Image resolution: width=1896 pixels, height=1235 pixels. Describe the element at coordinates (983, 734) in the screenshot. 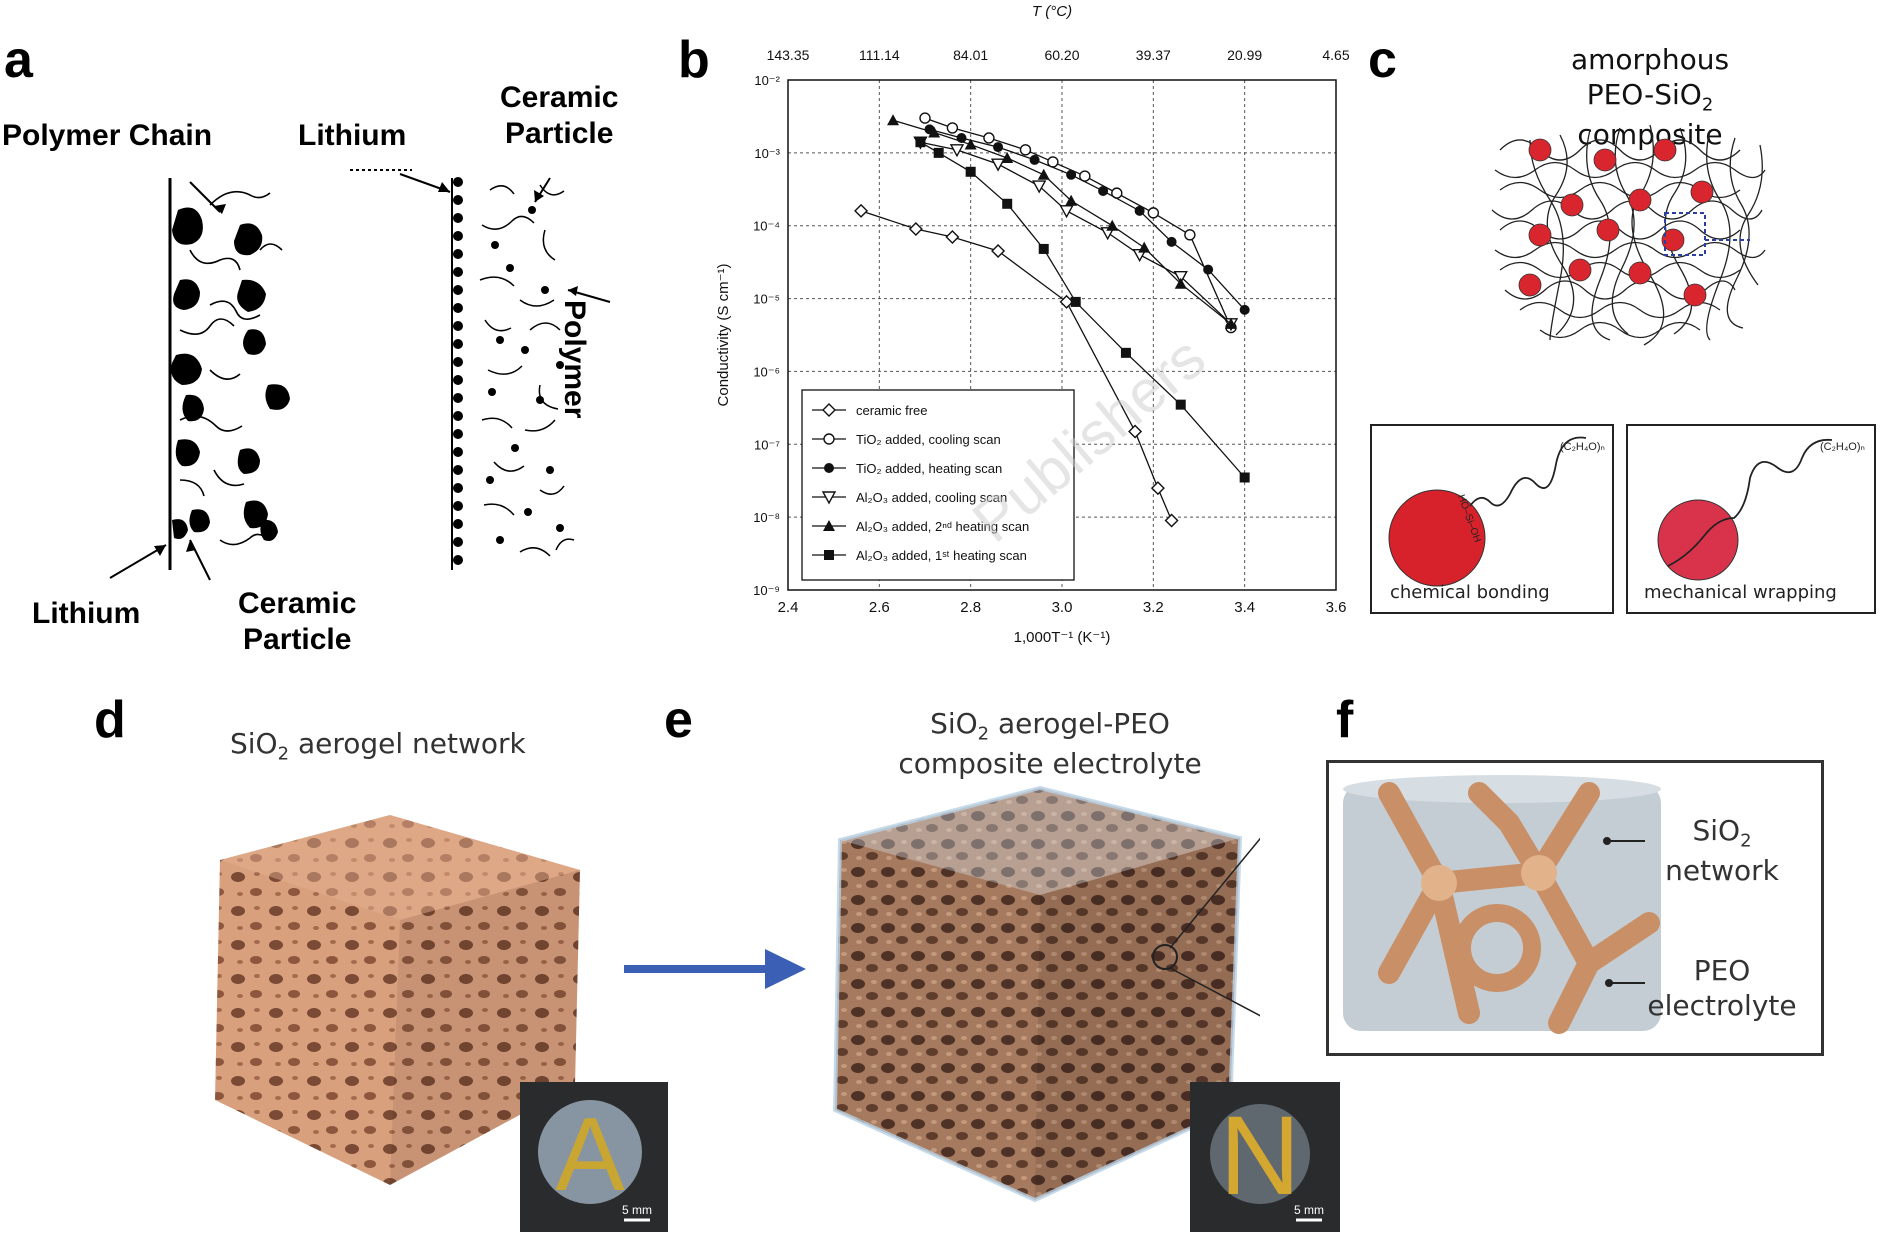

I see `panel-e-title-sub: 2` at that location.